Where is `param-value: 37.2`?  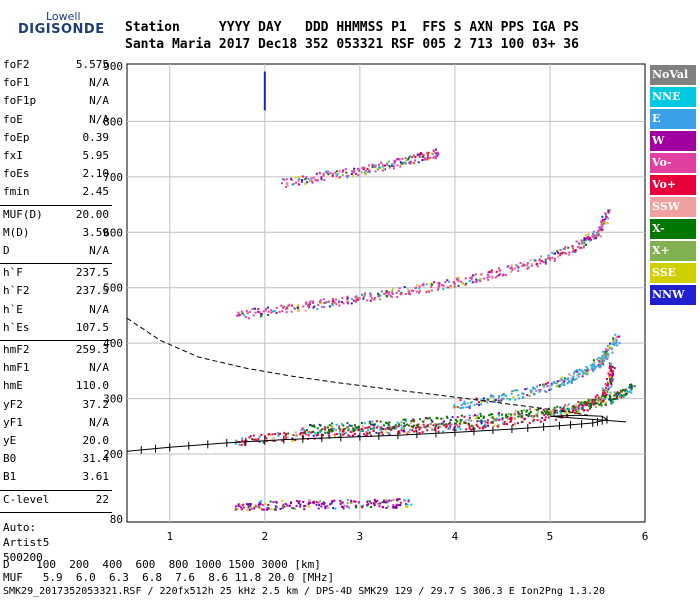
param-value: 37.2 is located at coordinates (96, 404).